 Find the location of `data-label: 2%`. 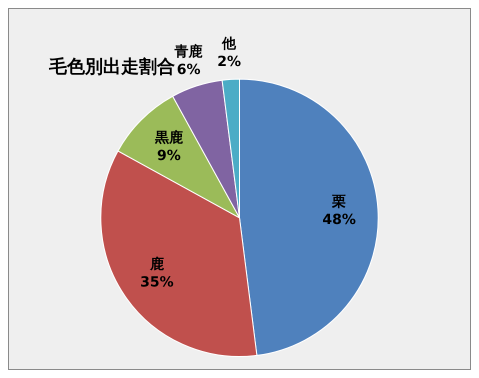

data-label: 2% is located at coordinates (229, 62).